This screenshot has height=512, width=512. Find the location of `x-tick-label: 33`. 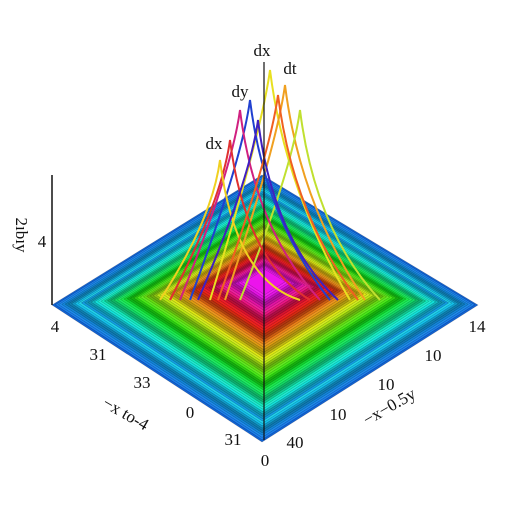

x-tick-label: 33 is located at coordinates (142, 382).